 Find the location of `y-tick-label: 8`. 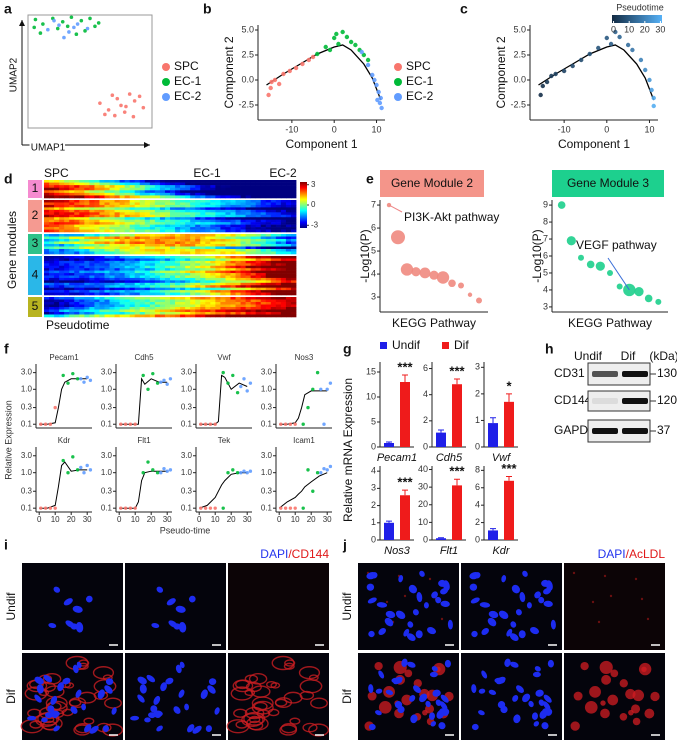

y-tick-label: 8 is located at coordinates (545, 221).